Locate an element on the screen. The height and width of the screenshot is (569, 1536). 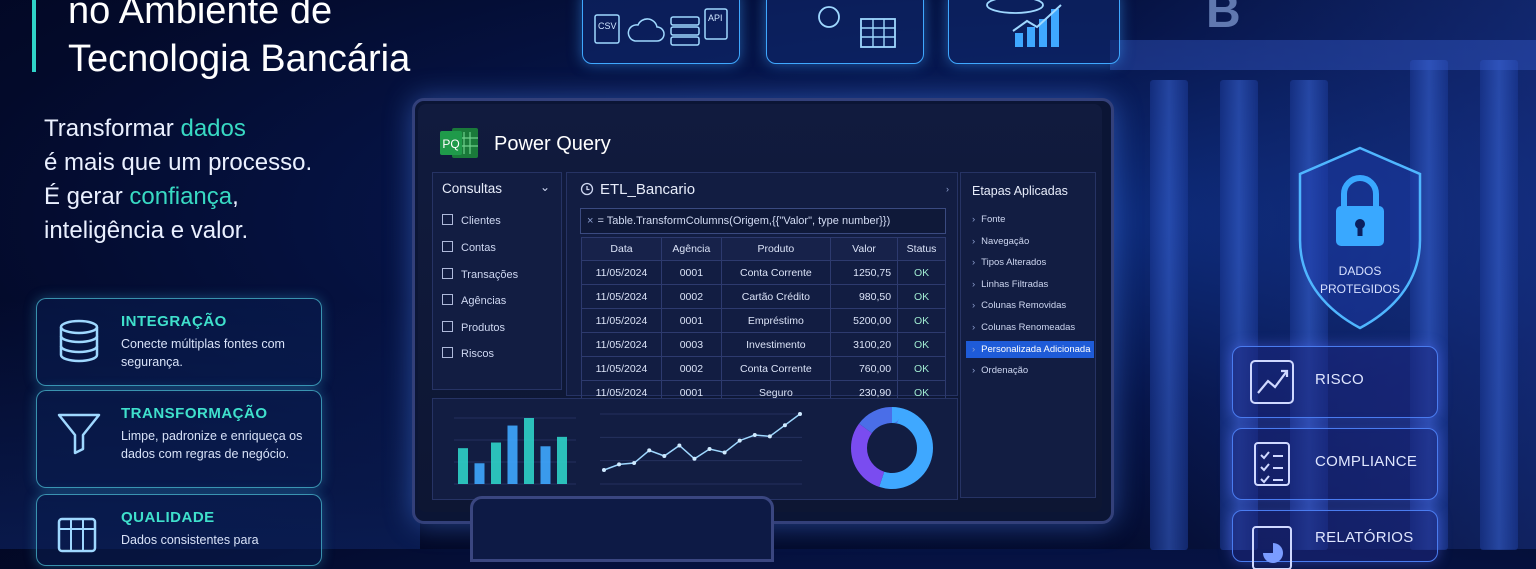
api-label: API is located at coordinates (715, 18).